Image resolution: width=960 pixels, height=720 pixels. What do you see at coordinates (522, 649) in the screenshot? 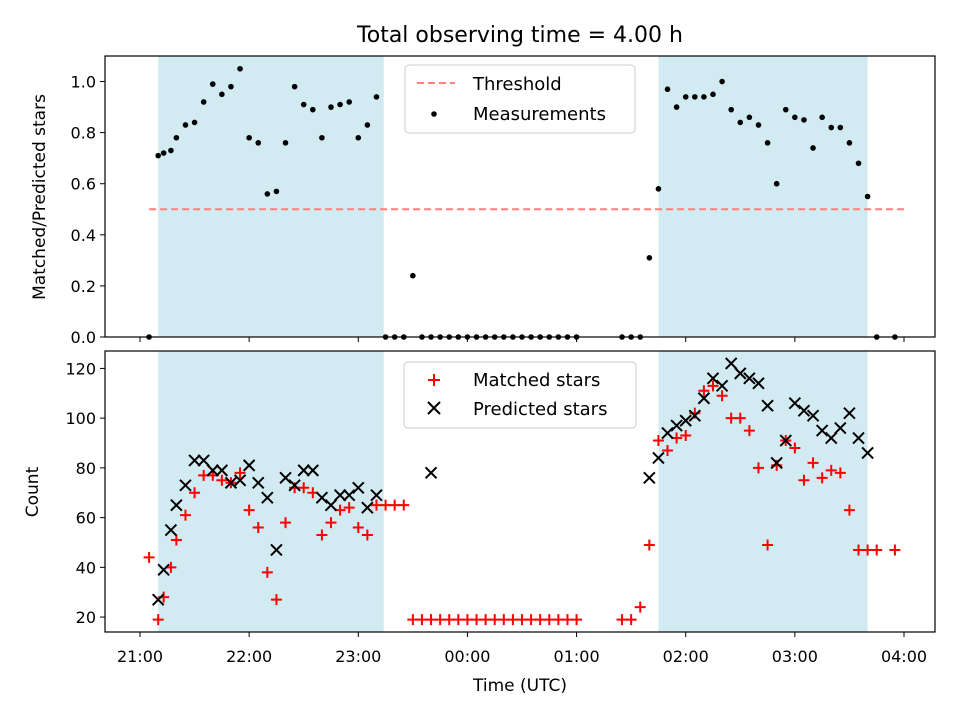
I see `bottom-x-ticks: 21:00 22:00 23:00 00:00 01:00 02:00 03:00 04:00` at bounding box center [522, 649].